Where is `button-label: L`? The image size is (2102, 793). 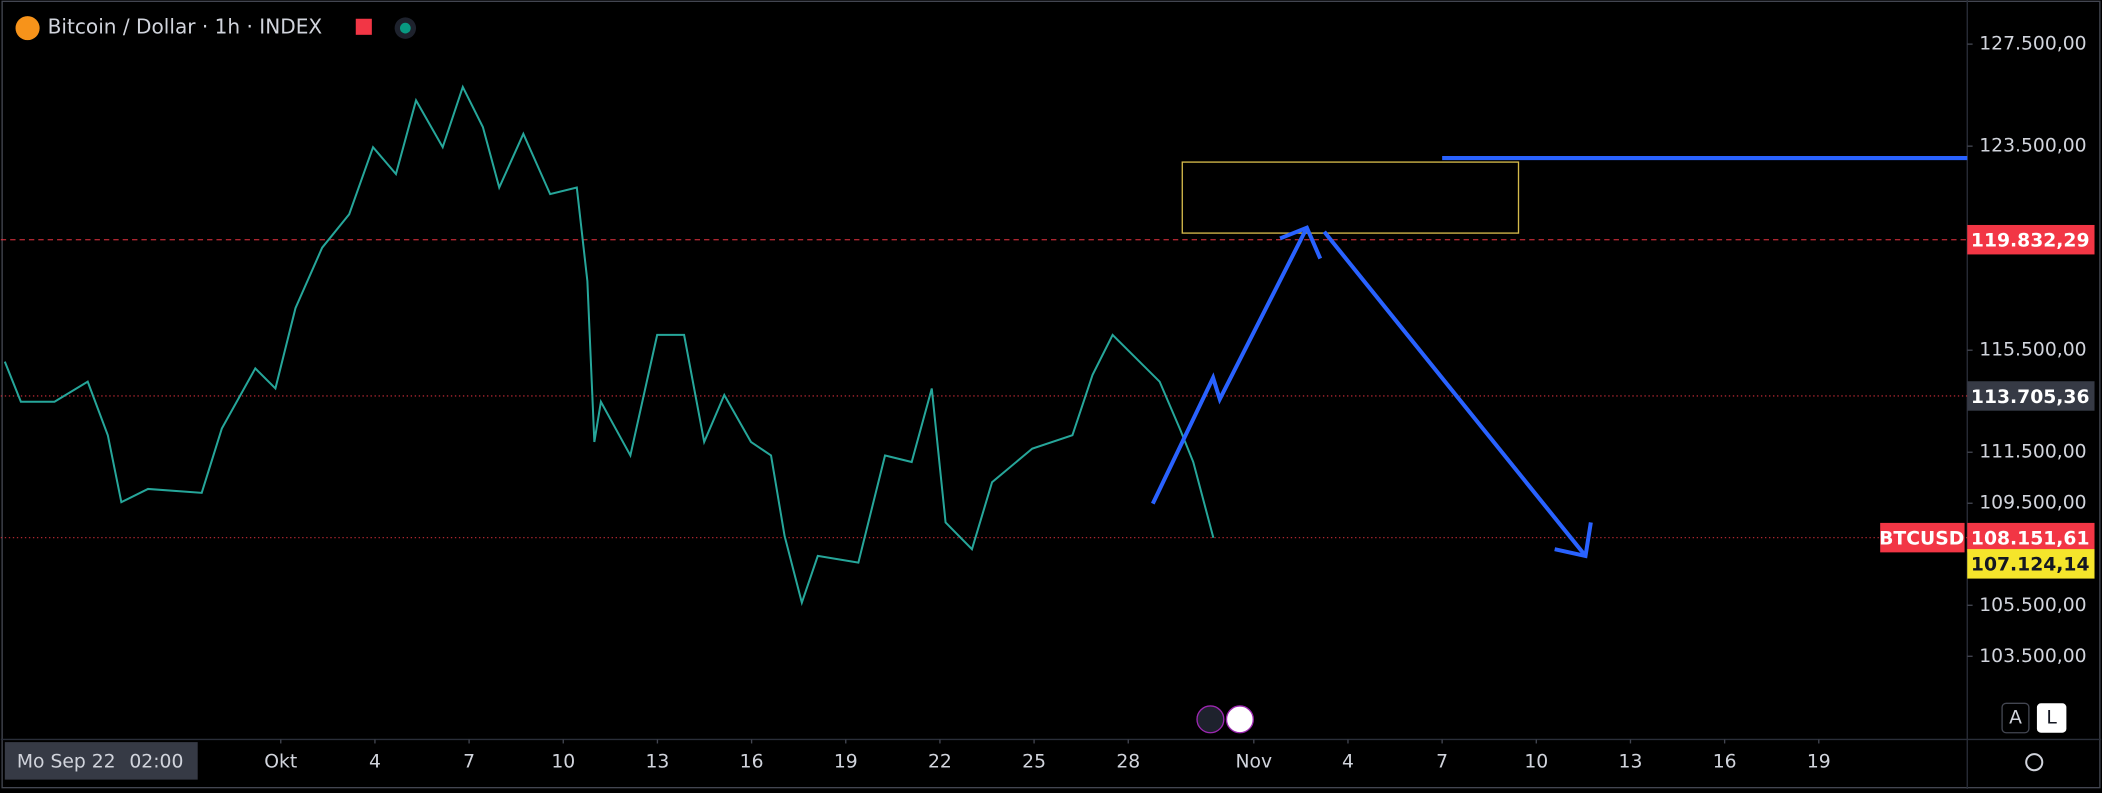
button-label: L is located at coordinates (2051, 718).